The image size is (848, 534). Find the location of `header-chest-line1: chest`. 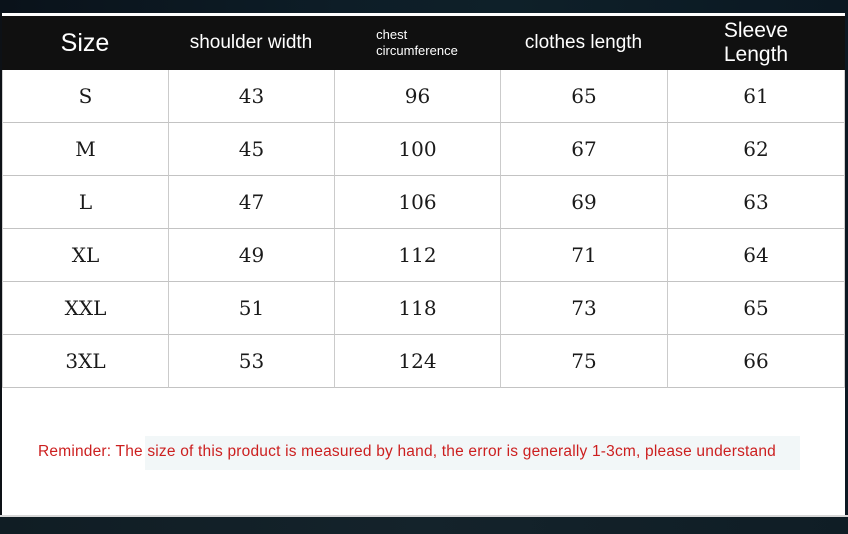

header-chest-line1: chest is located at coordinates (392, 35).